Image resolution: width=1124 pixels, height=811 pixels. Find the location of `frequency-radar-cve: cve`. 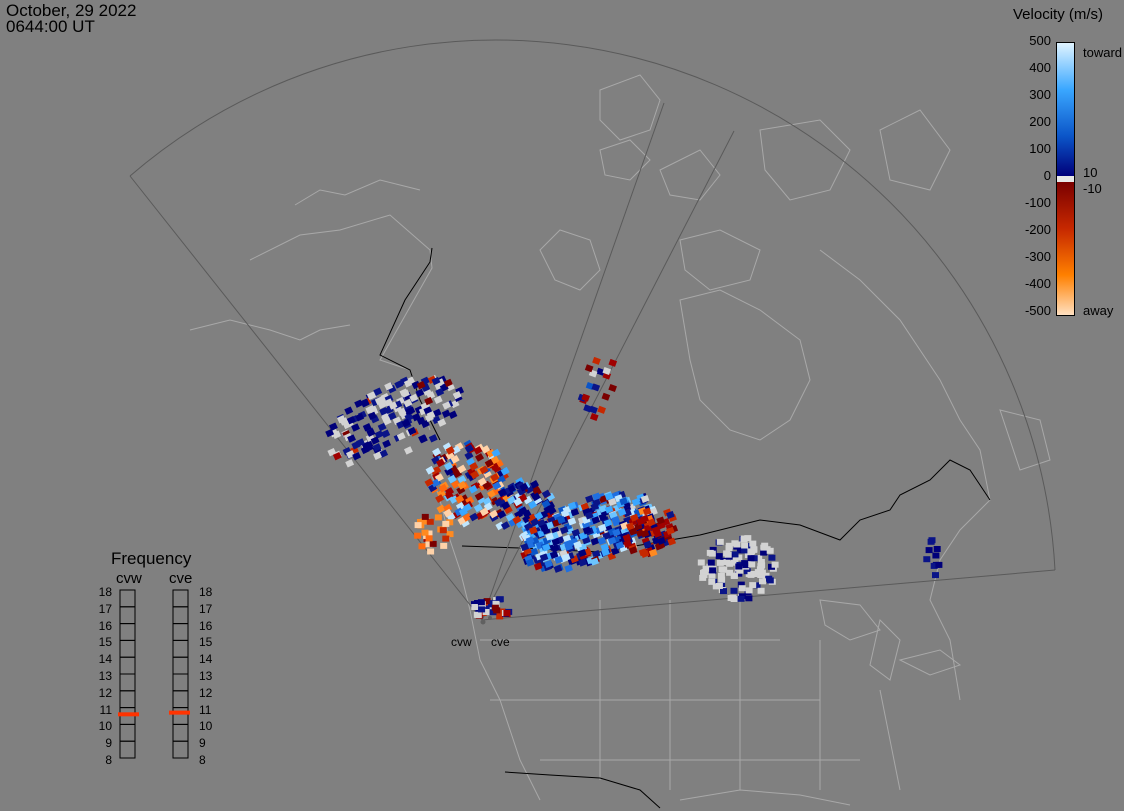

frequency-radar-cve: cve is located at coordinates (181, 578).